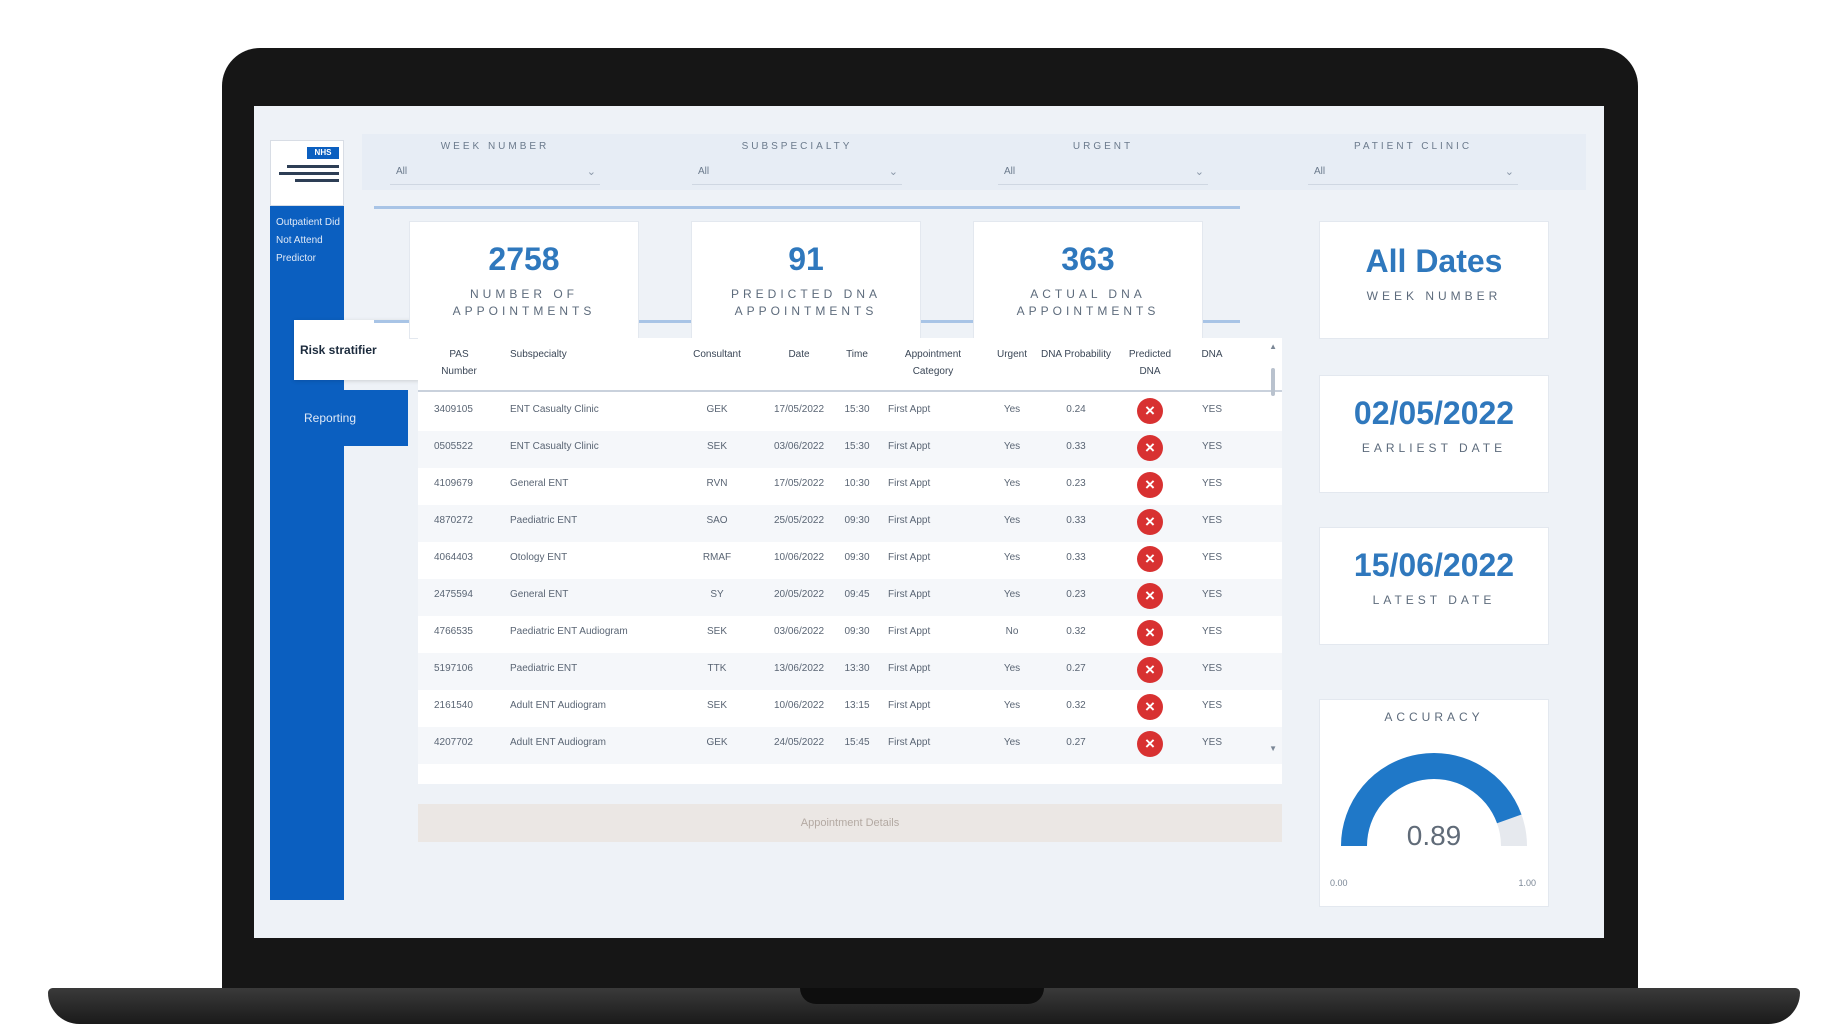  Describe the element at coordinates (1012, 631) in the screenshot. I see `urgent-cell: No` at that location.